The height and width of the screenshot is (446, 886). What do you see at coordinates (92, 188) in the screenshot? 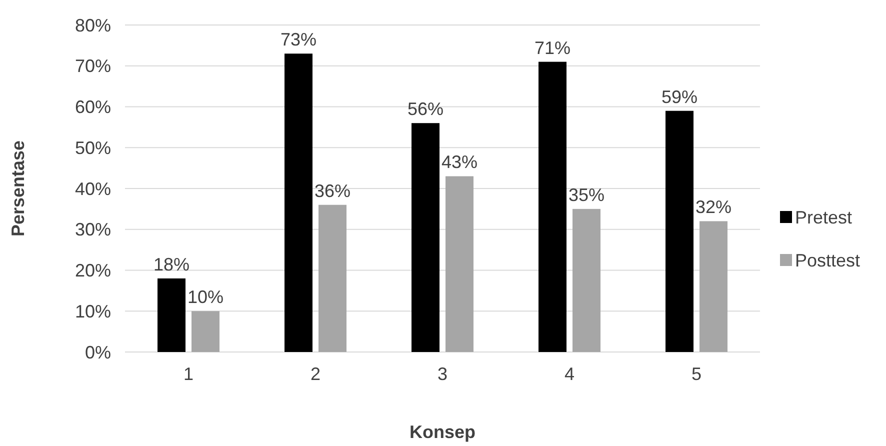
I see `y-tick-label: 40%` at bounding box center [92, 188].